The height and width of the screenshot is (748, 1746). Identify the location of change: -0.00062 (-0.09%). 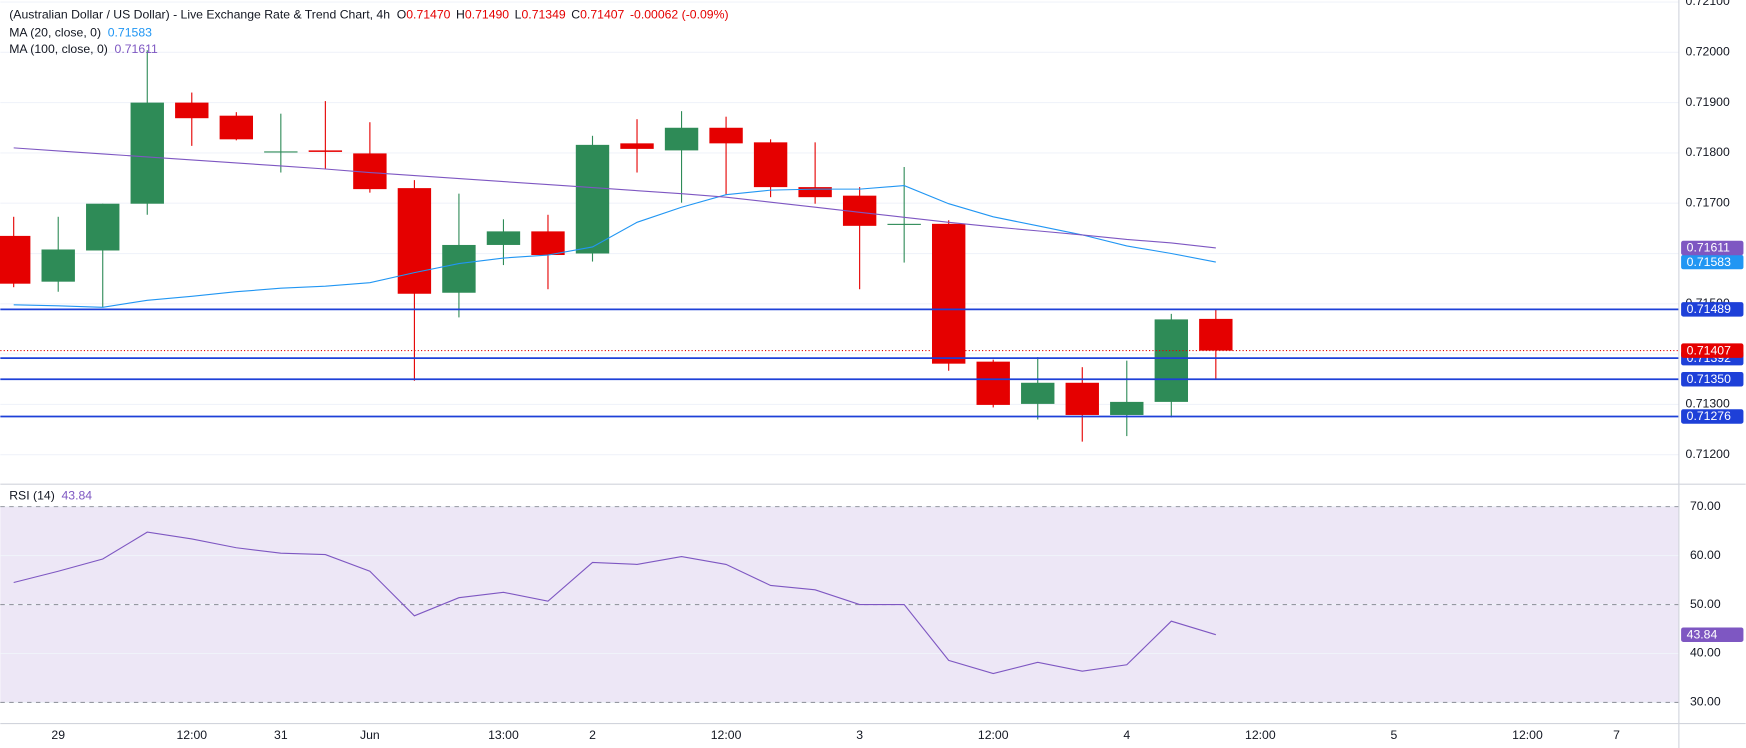
(679, 15).